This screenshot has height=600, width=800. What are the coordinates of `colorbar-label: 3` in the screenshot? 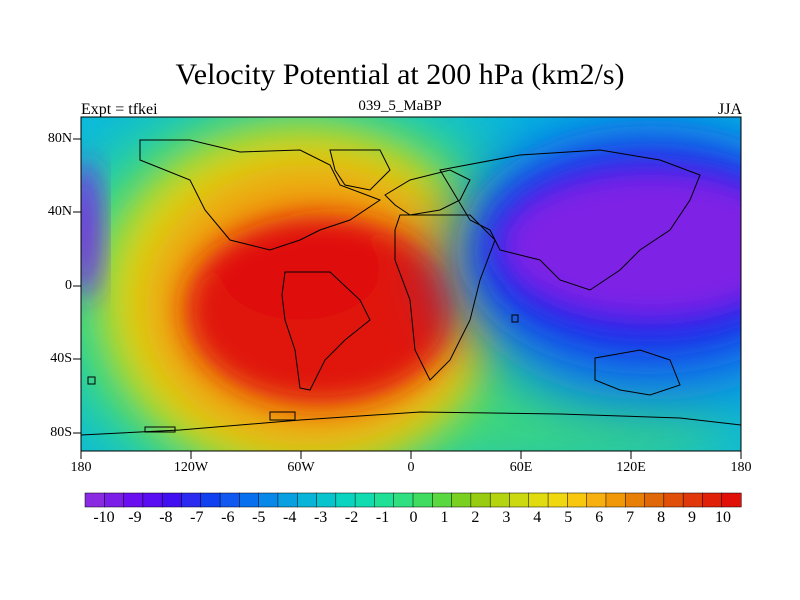 It's located at (506, 517).